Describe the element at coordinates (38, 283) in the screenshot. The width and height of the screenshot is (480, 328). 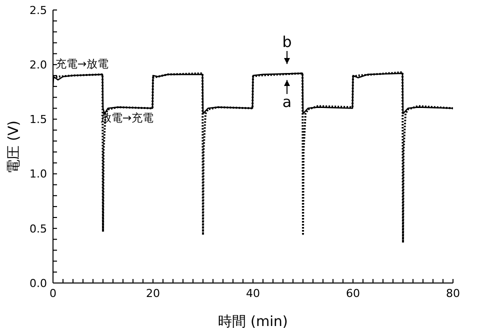
I see `y-tick-label: 0.0` at that location.